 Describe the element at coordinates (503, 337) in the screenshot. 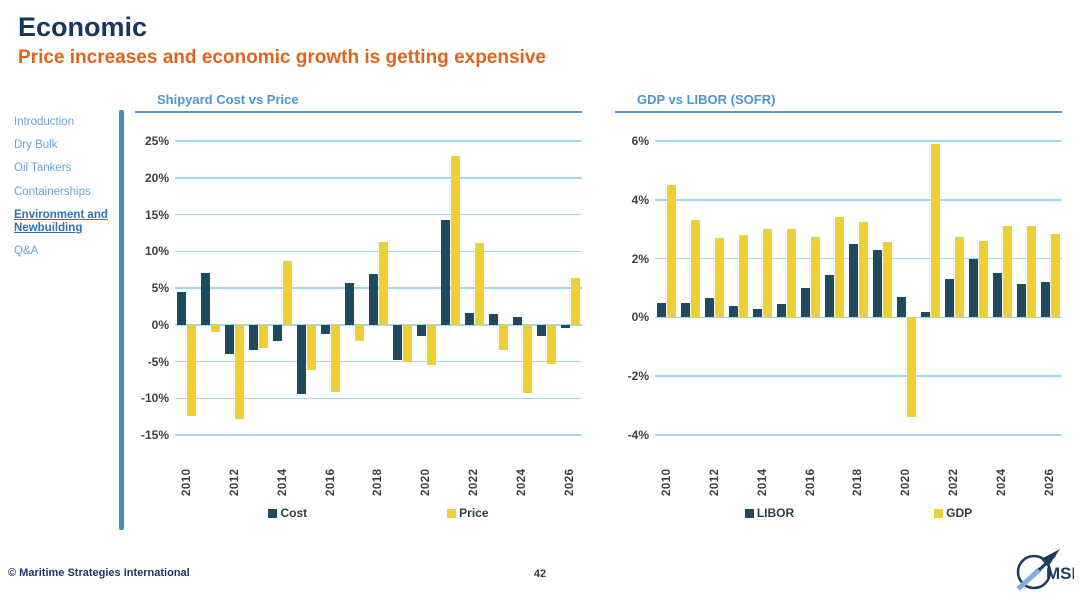

I see `bar-price-2023` at that location.